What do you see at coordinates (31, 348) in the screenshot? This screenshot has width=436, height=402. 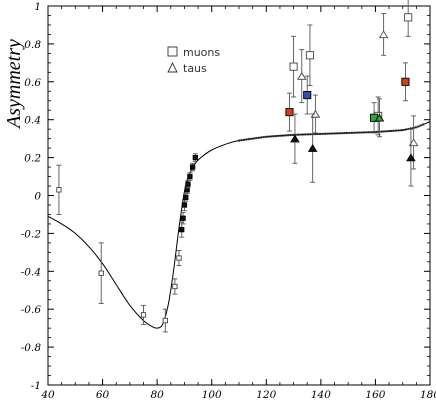 I see `y-tick-label: -0.8` at bounding box center [31, 348].